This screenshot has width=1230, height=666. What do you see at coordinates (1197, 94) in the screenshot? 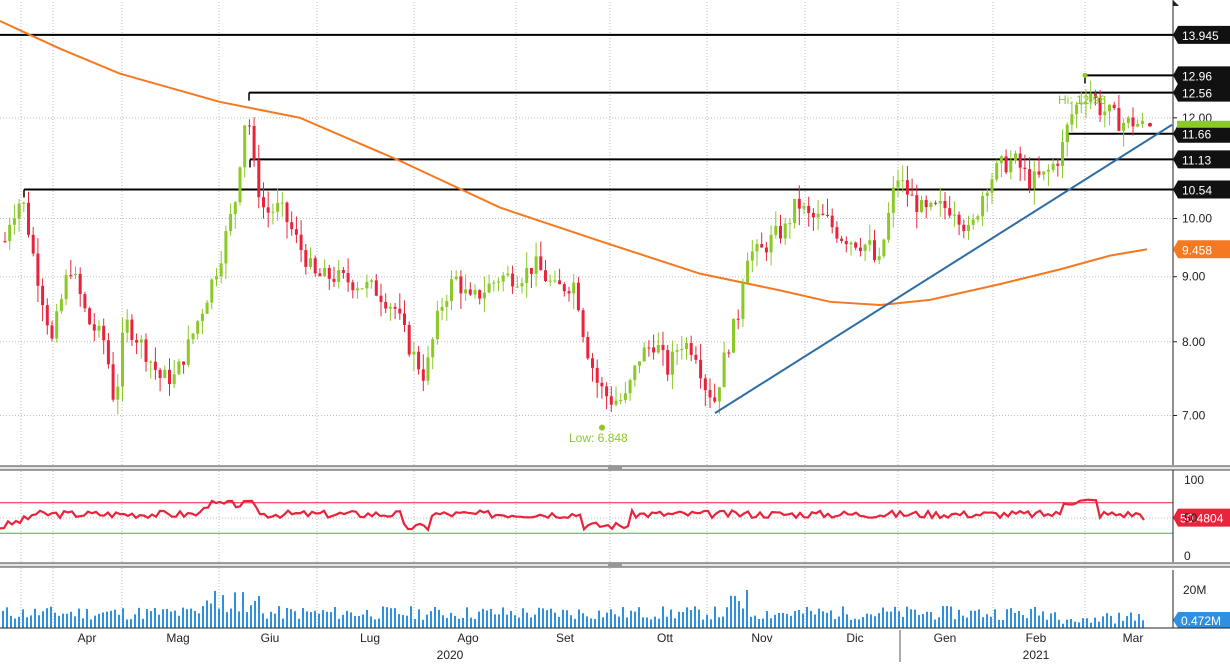
I see `price-label-text: 12.56` at bounding box center [1197, 94].